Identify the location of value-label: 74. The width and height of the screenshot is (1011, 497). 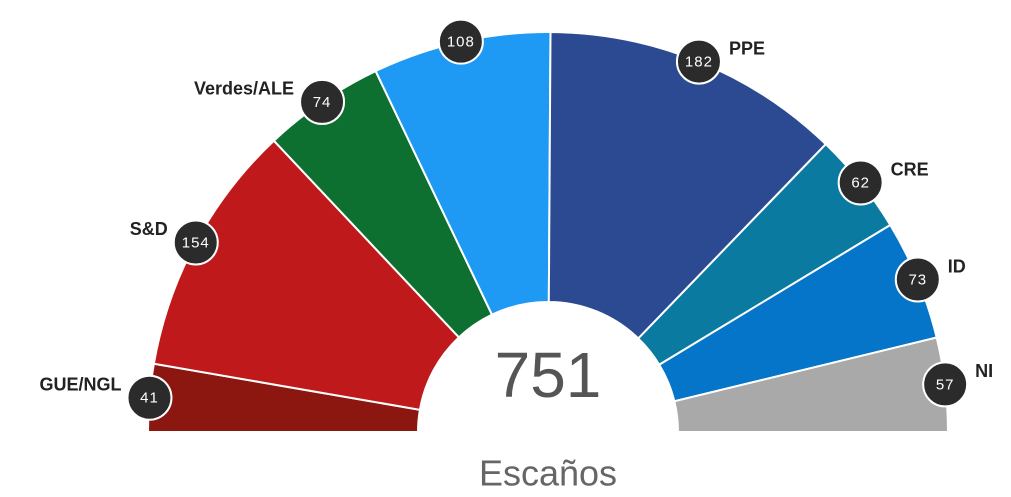
(322, 102).